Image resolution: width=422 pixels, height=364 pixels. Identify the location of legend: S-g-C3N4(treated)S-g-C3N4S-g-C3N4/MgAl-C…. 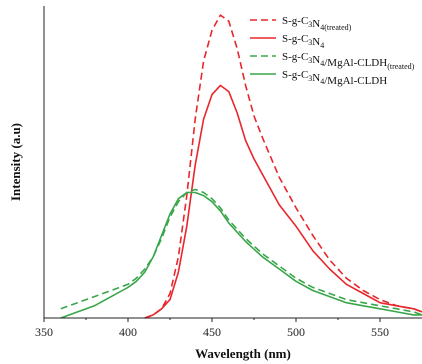
(332, 51).